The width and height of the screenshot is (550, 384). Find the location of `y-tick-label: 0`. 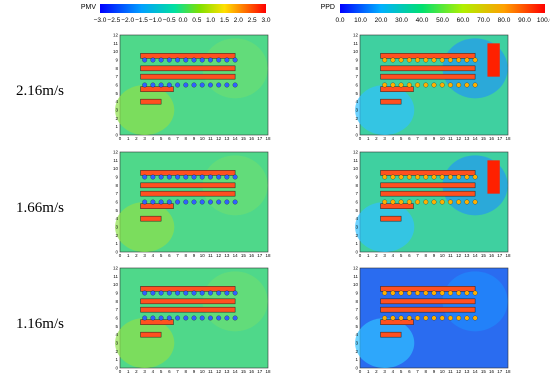

y-tick-label: 0 is located at coordinates (116, 368).